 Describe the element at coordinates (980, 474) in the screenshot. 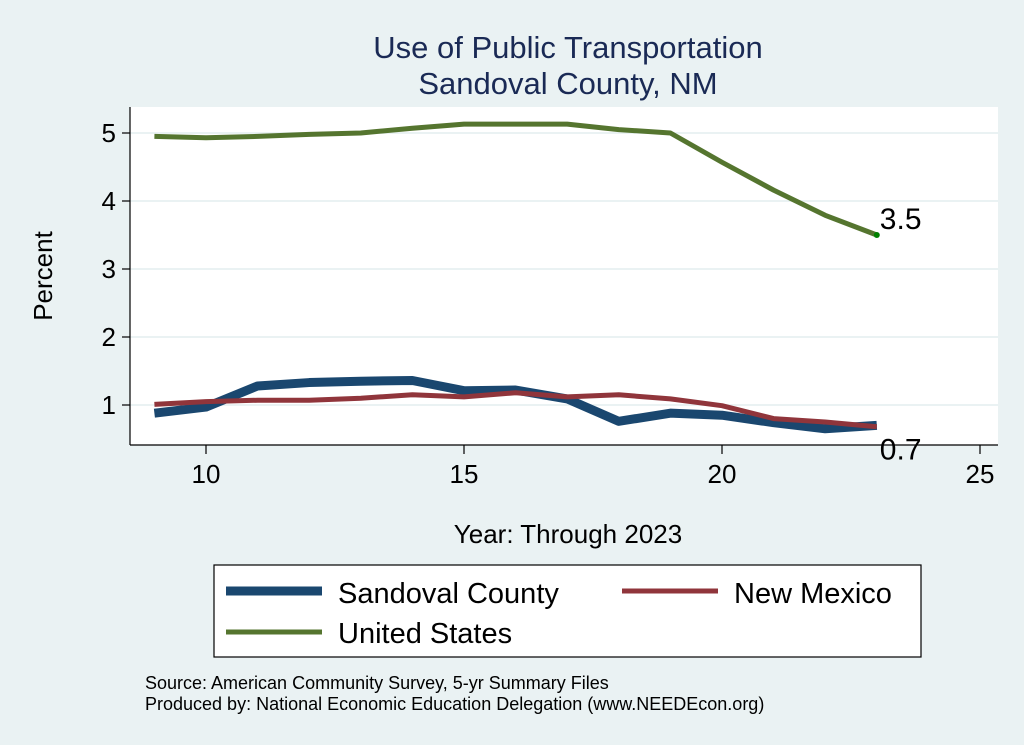

I see `x-tick-label-25: 25` at that location.